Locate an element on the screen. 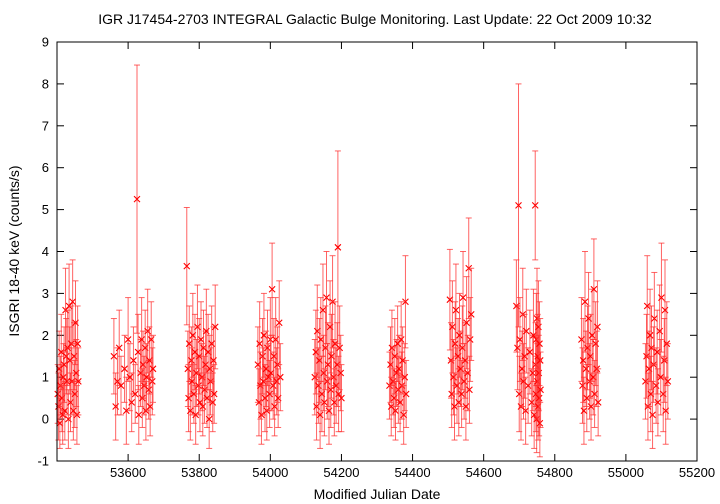 This screenshot has height=504, width=720. y-tick-label: 0 is located at coordinates (45, 419).